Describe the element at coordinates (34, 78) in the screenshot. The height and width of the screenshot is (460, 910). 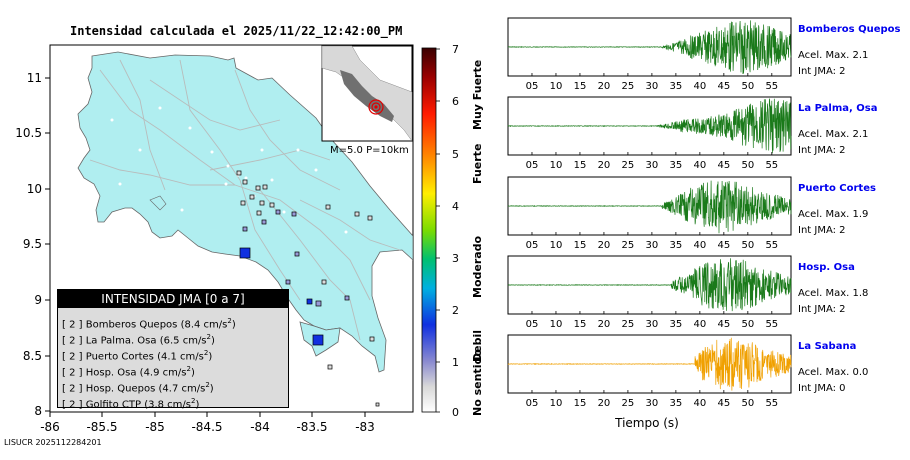
I see `y-tick-label: 11` at that location.